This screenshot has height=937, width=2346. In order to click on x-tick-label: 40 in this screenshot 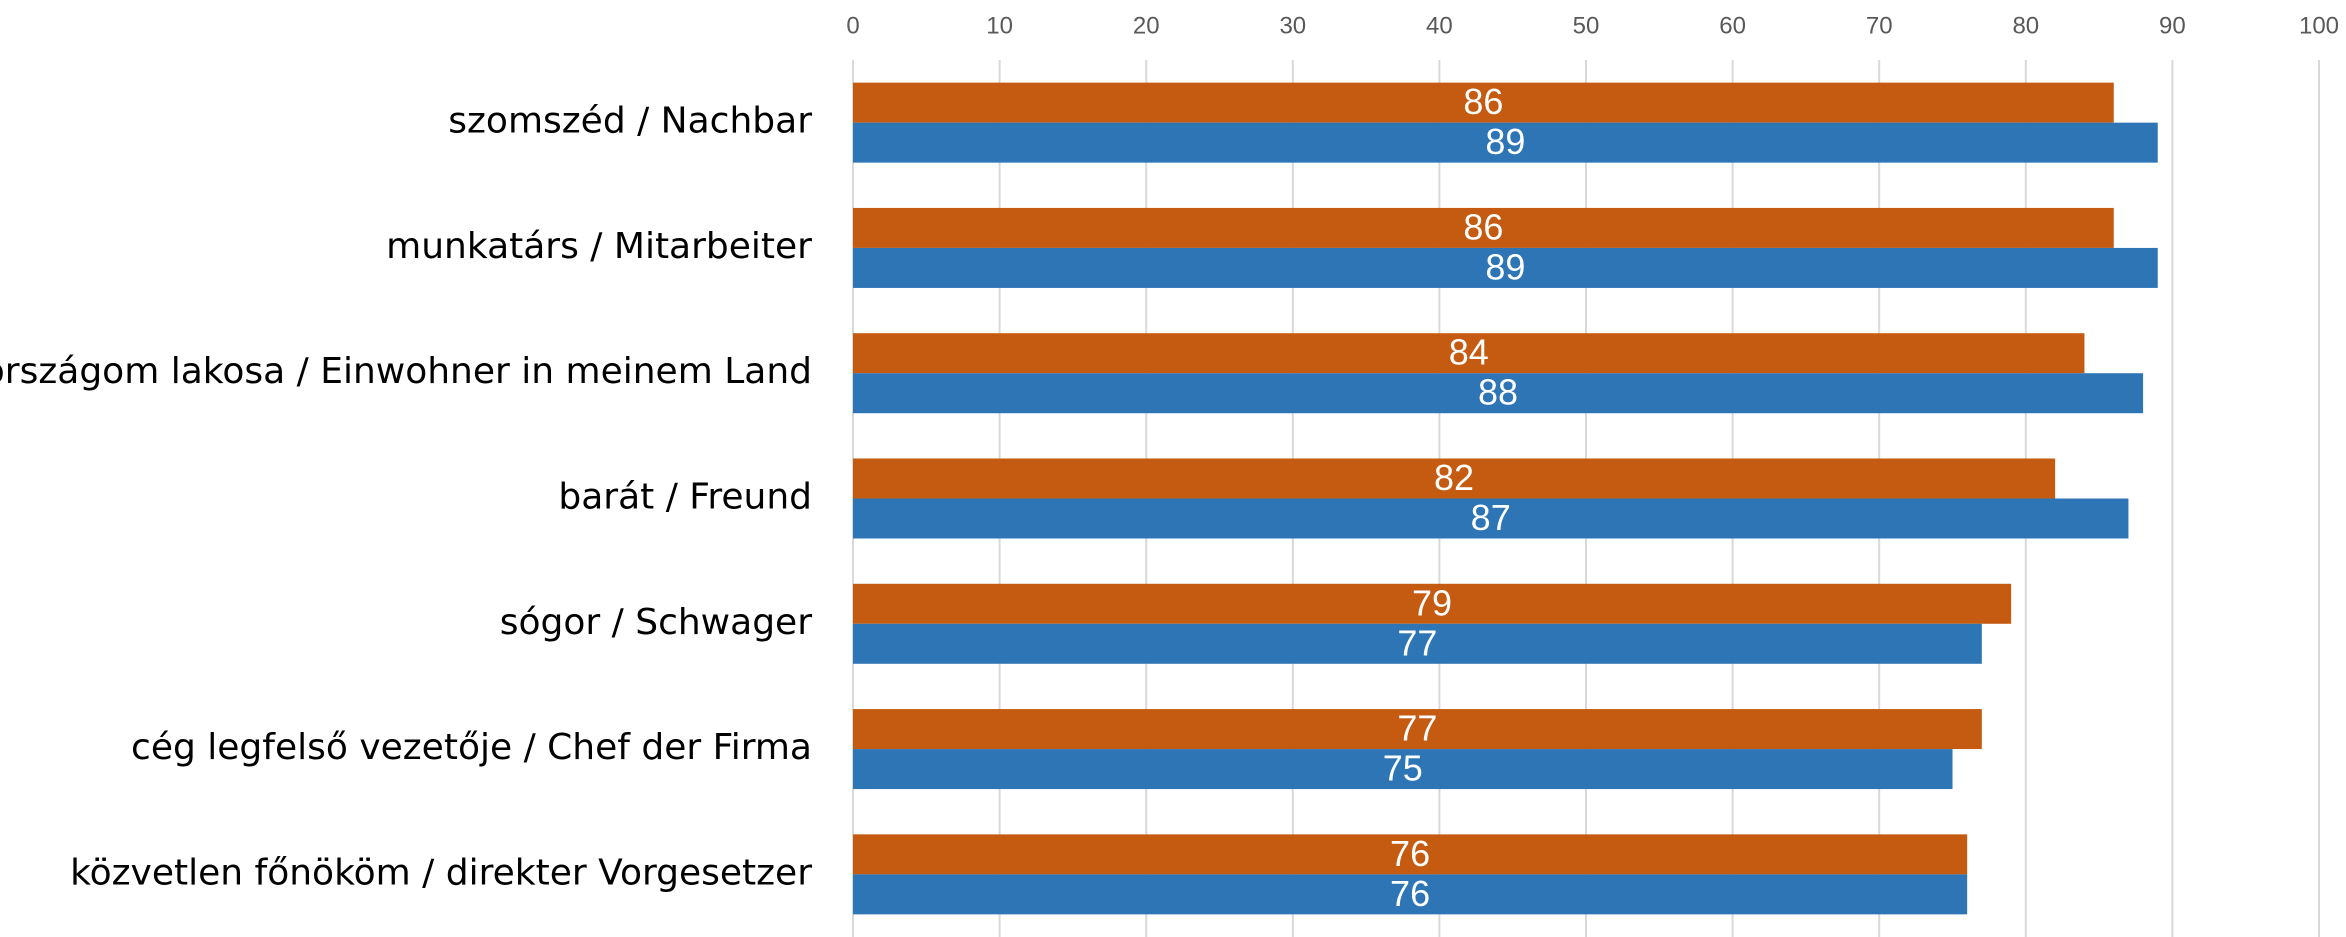, I will do `click(1439, 25)`.